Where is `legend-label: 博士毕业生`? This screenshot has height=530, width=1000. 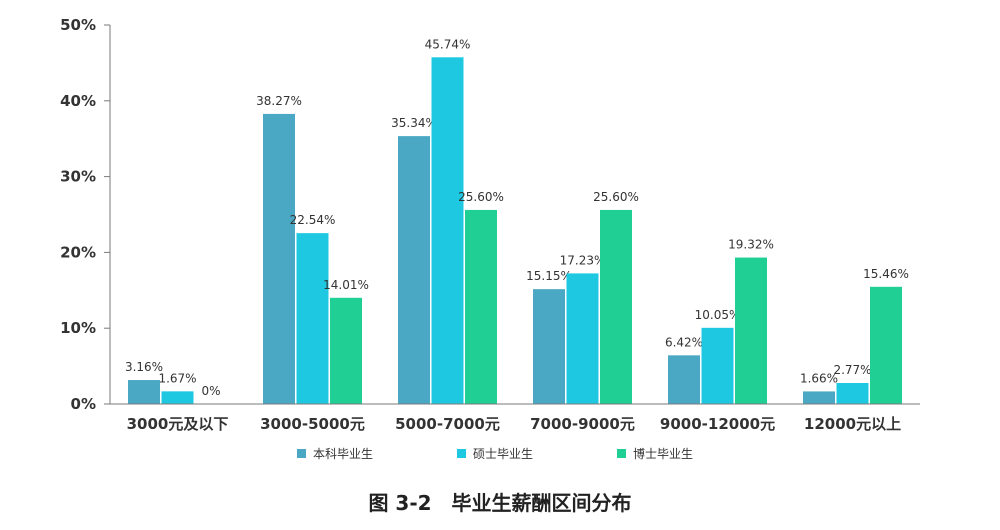
legend-label: 博士毕业生 is located at coordinates (663, 453).